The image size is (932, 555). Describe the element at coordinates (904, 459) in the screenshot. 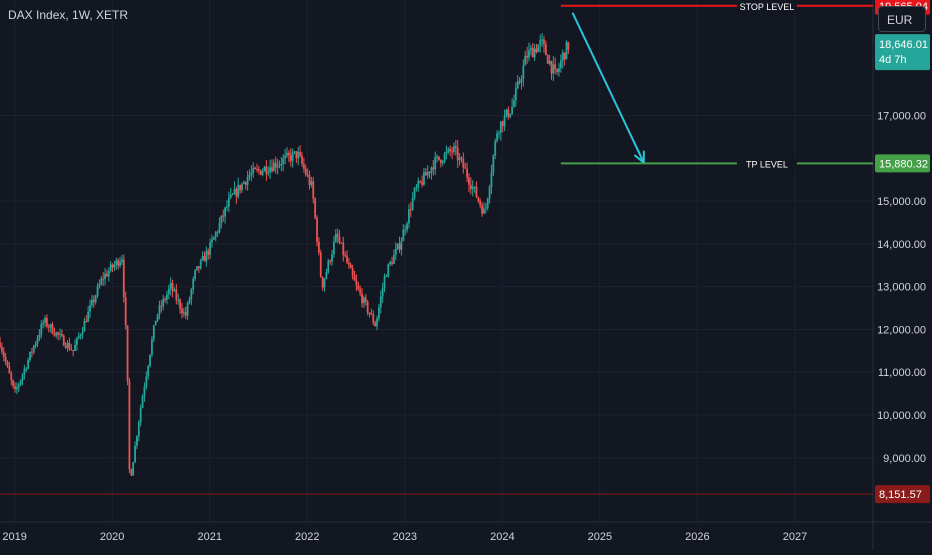

I see `y-tick-label: 9,000.00` at that location.